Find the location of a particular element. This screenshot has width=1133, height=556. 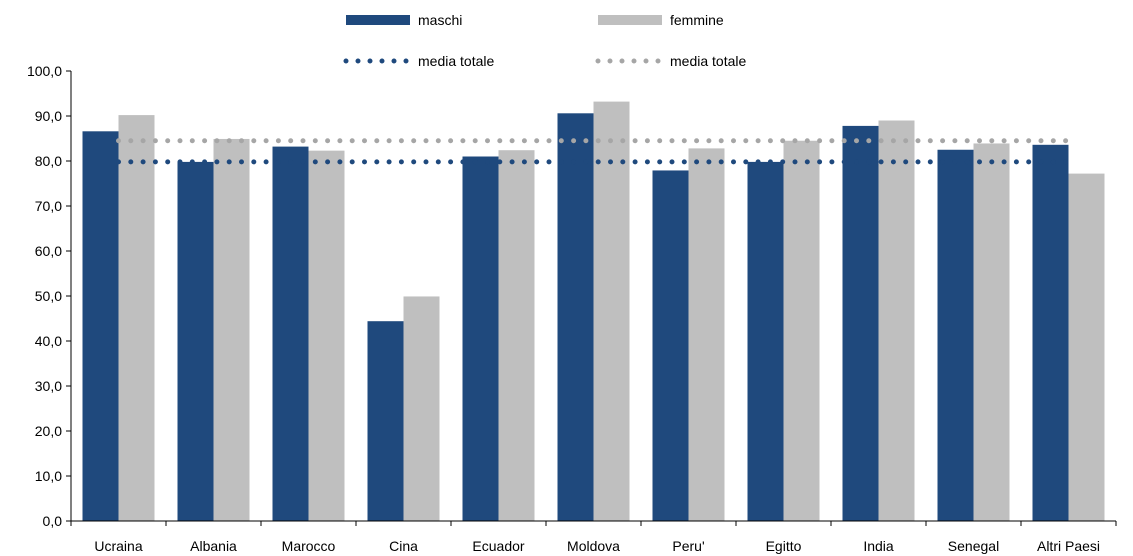

bar-maschi-altri-paesi is located at coordinates (1050, 333).